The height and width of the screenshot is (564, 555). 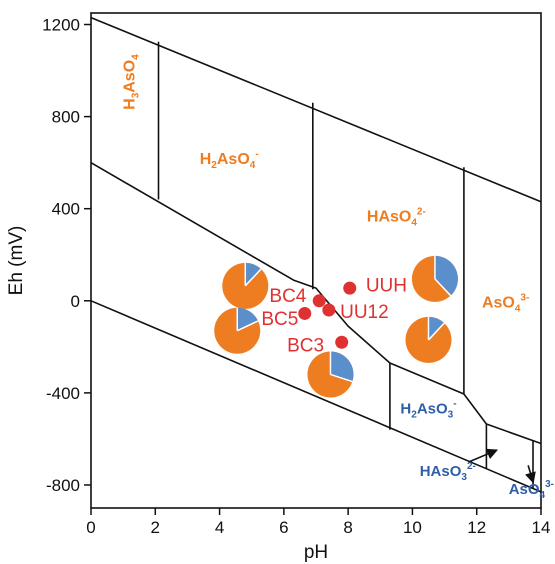 I want to click on y-tick-label--400: -400, so click(x=63, y=393).